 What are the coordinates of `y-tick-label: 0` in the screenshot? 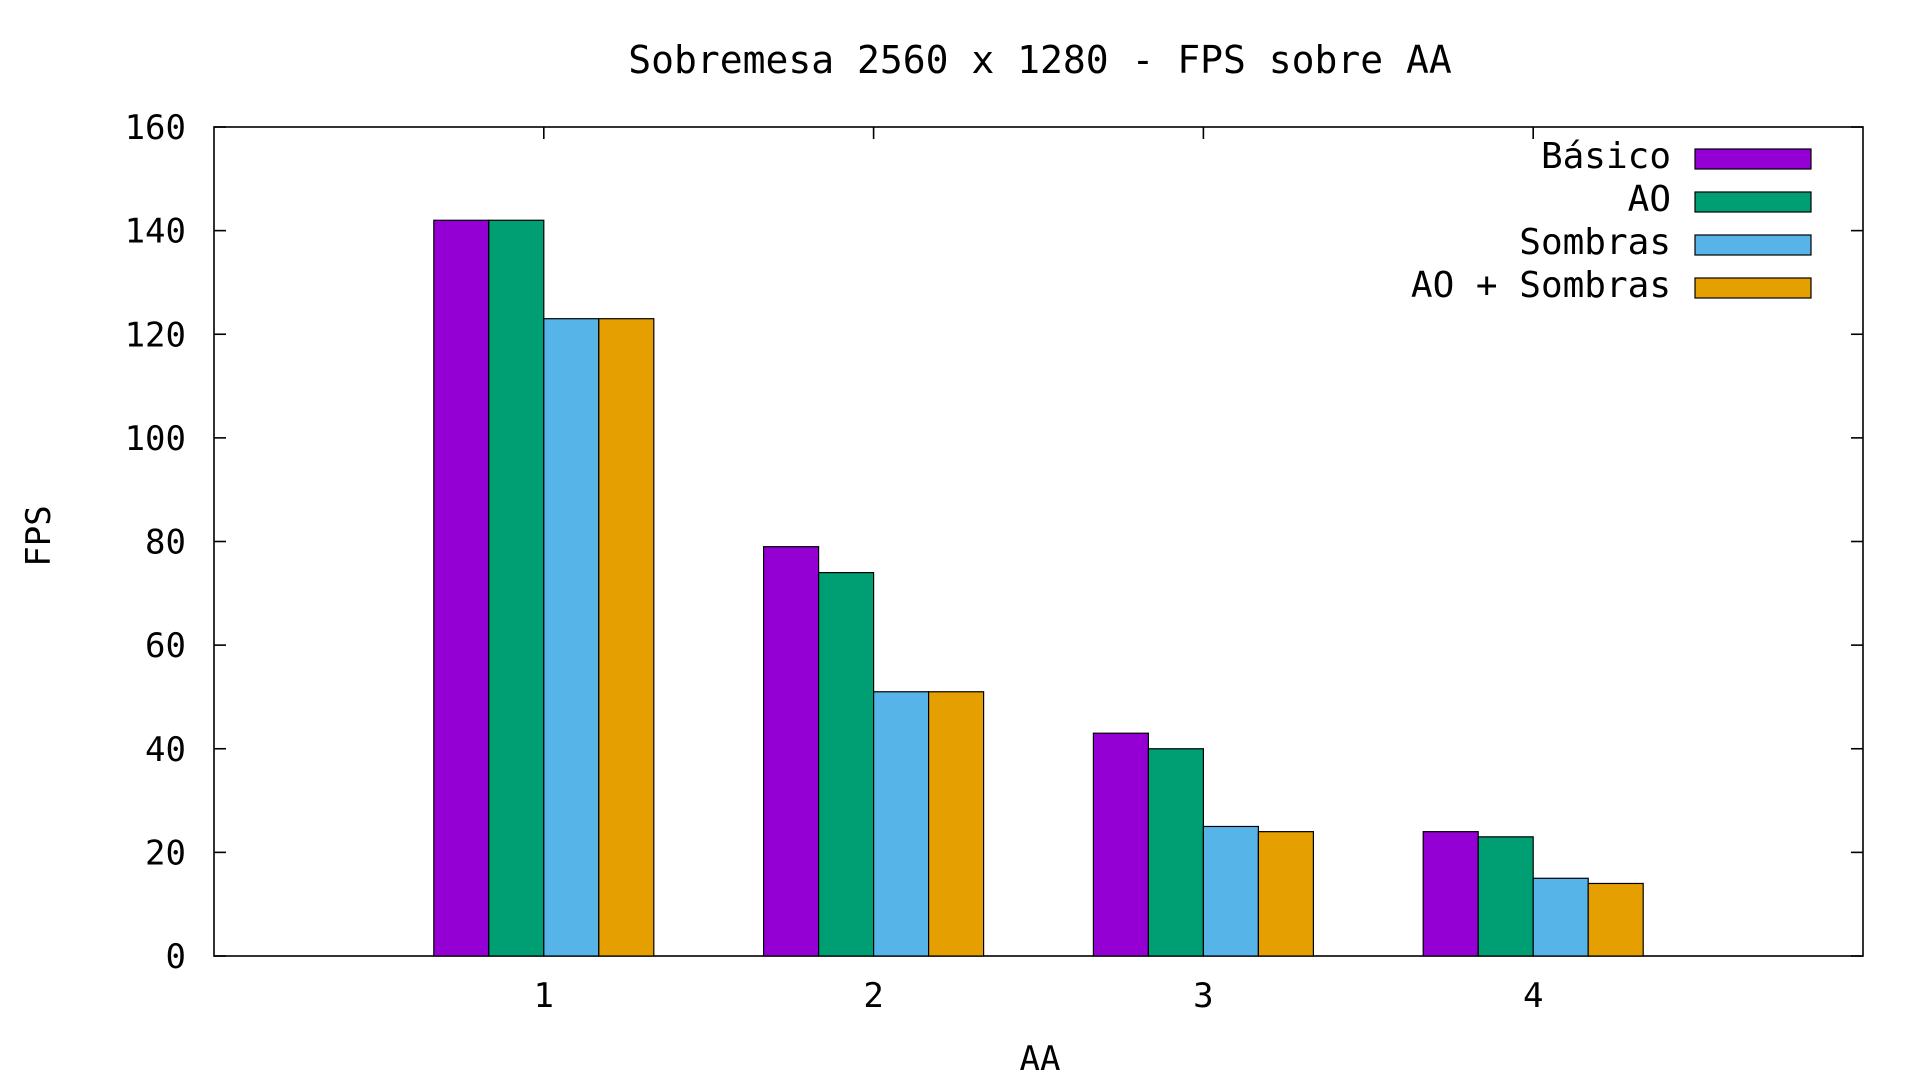 It's located at (176, 957).